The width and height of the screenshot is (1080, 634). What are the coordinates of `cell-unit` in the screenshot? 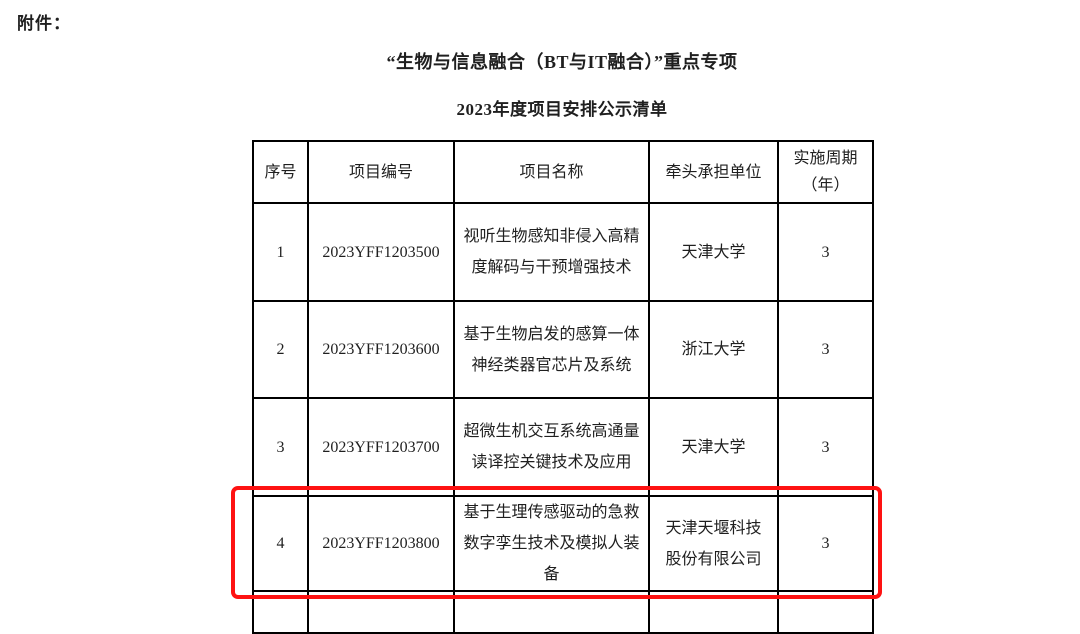 It's located at (713, 612).